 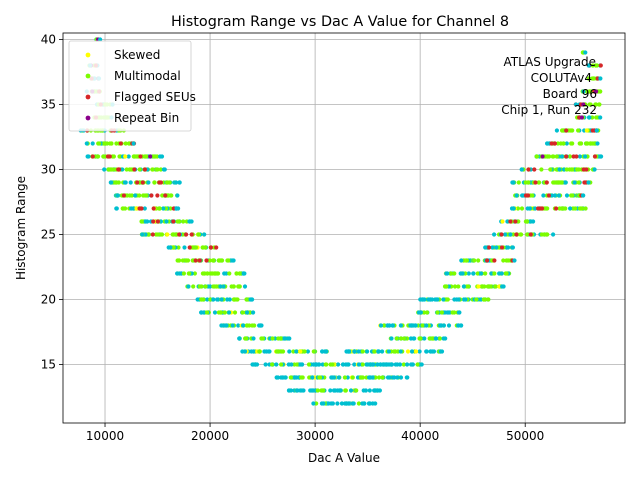 I want to click on legend-label: Skewed, so click(x=137, y=55).